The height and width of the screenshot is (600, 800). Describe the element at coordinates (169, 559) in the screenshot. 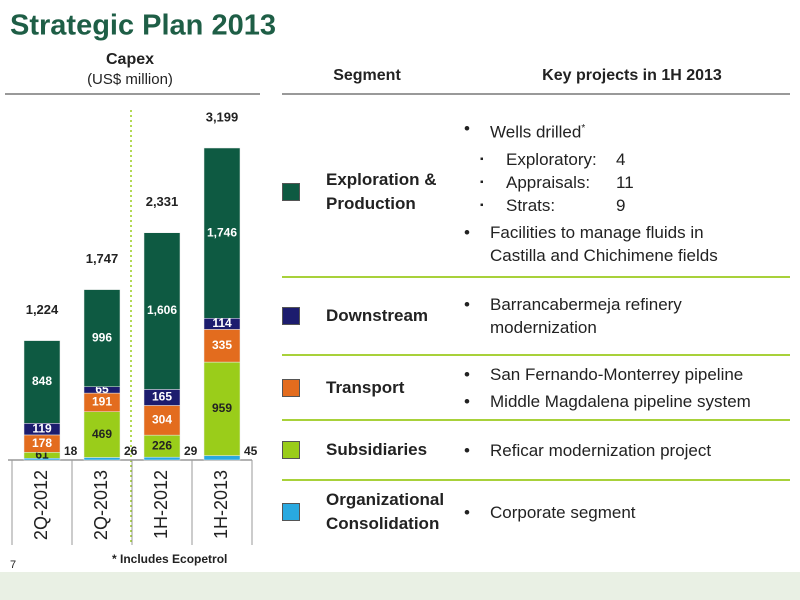

I see `footnote: * Includes Ecopetrol` at that location.